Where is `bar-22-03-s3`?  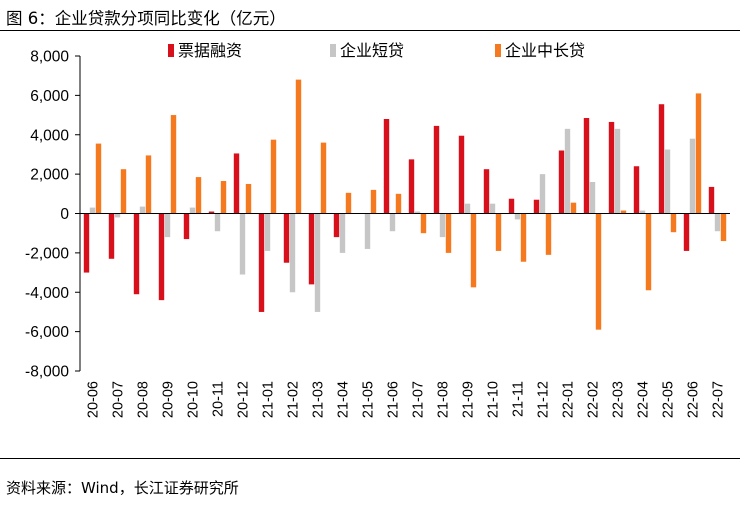 bar-22-03-s3 is located at coordinates (623, 212).